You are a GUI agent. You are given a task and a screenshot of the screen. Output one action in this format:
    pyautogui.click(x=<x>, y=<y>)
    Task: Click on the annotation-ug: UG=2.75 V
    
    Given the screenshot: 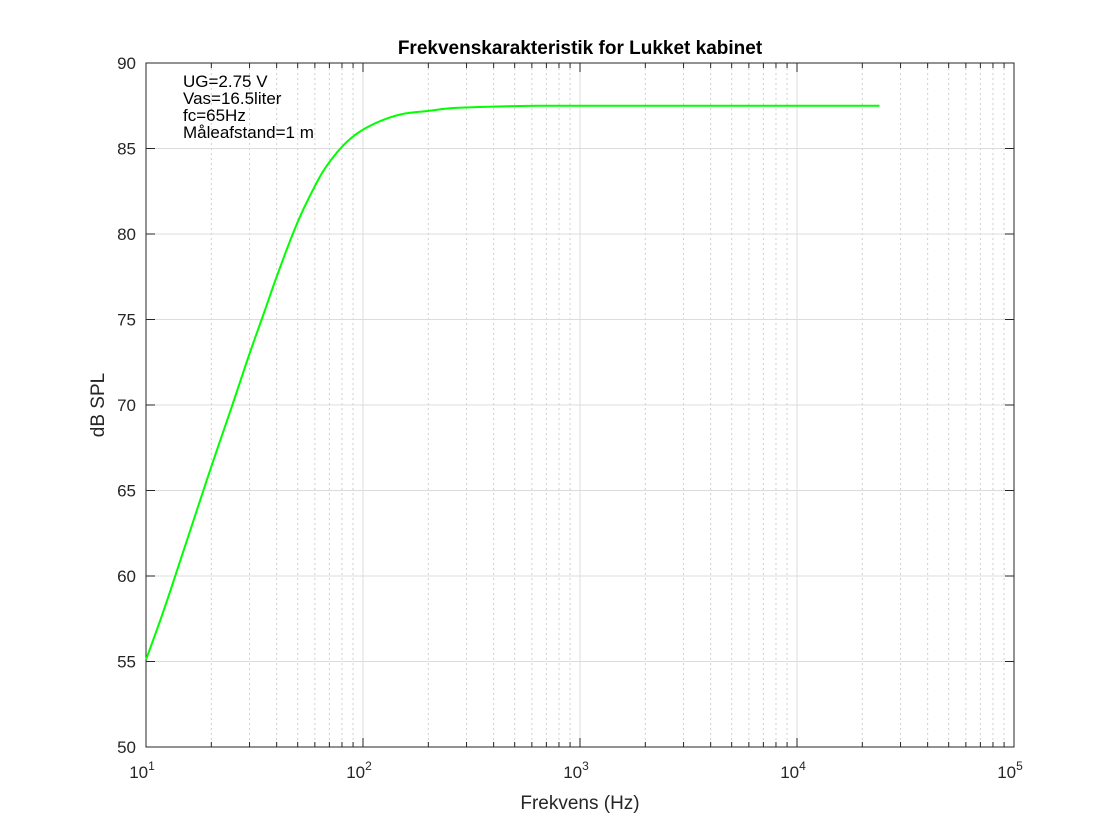 What is the action you would take?
    pyautogui.click(x=225, y=81)
    